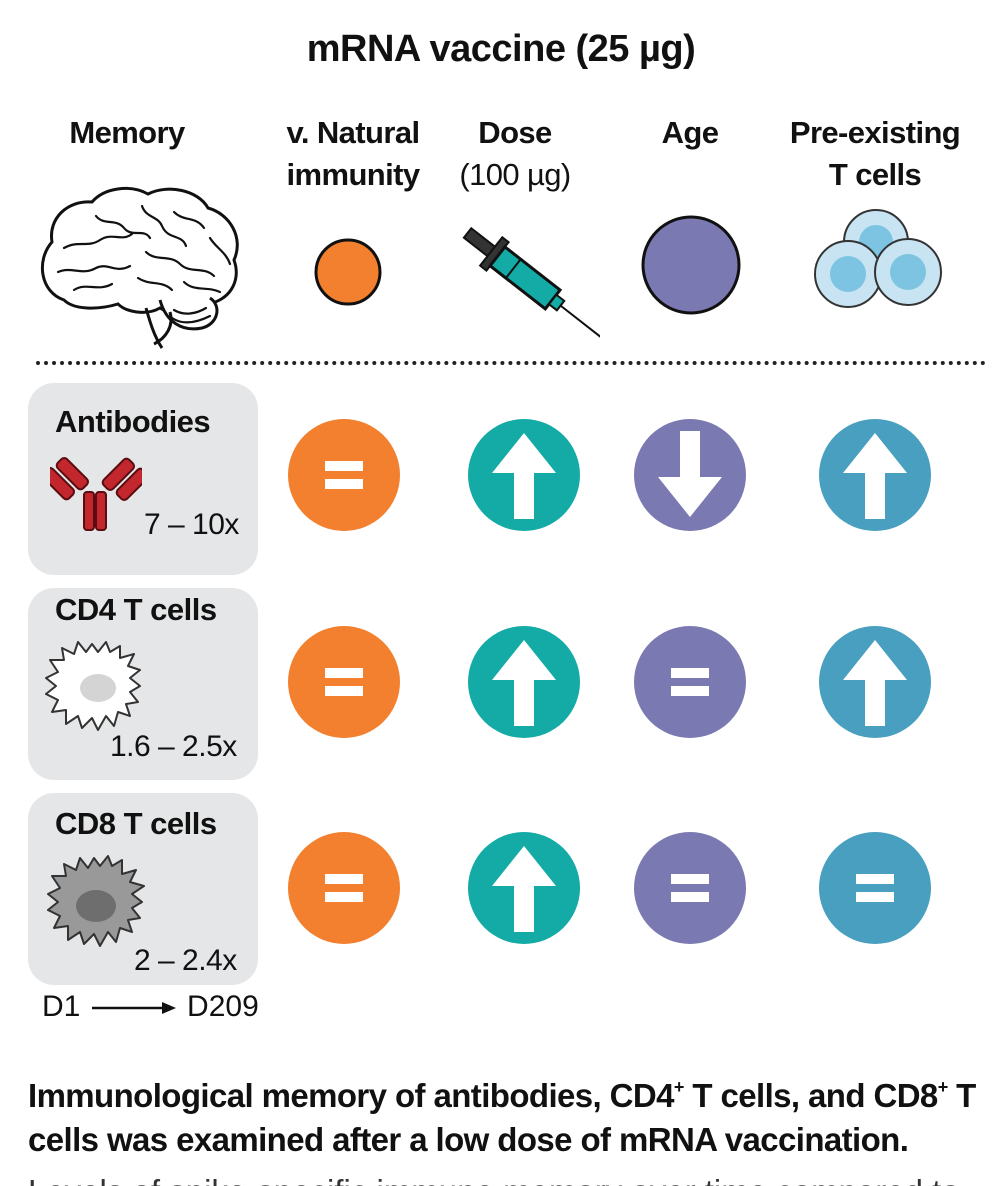  I want to click on caption-part2: T cells, and CD8, so click(810, 1095).